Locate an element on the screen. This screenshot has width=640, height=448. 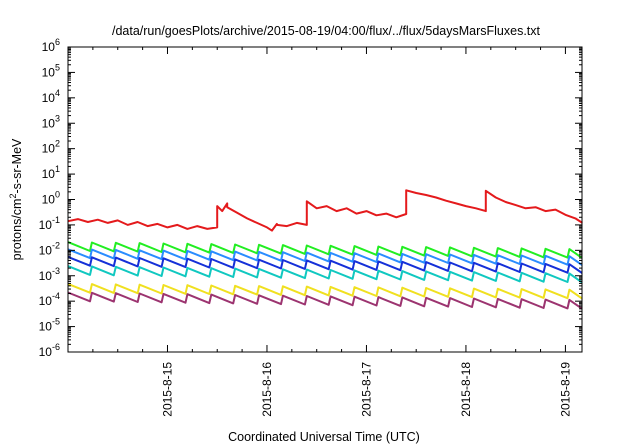
x-tick-label: 2015-8-15 is located at coordinates (167, 389).